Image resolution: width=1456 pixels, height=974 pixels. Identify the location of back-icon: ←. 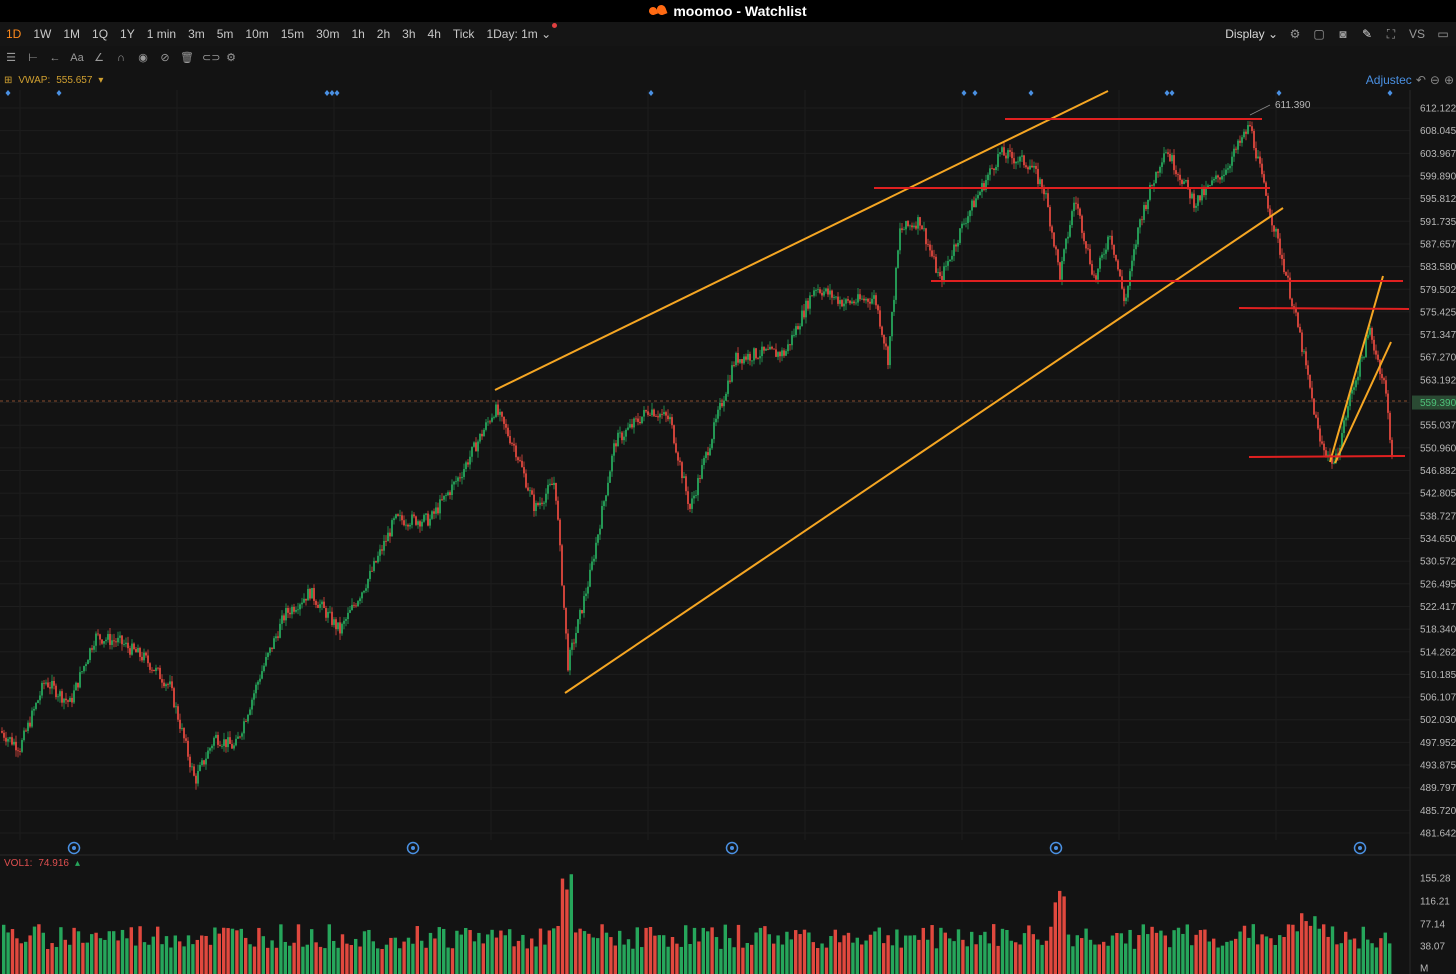
(55, 58).